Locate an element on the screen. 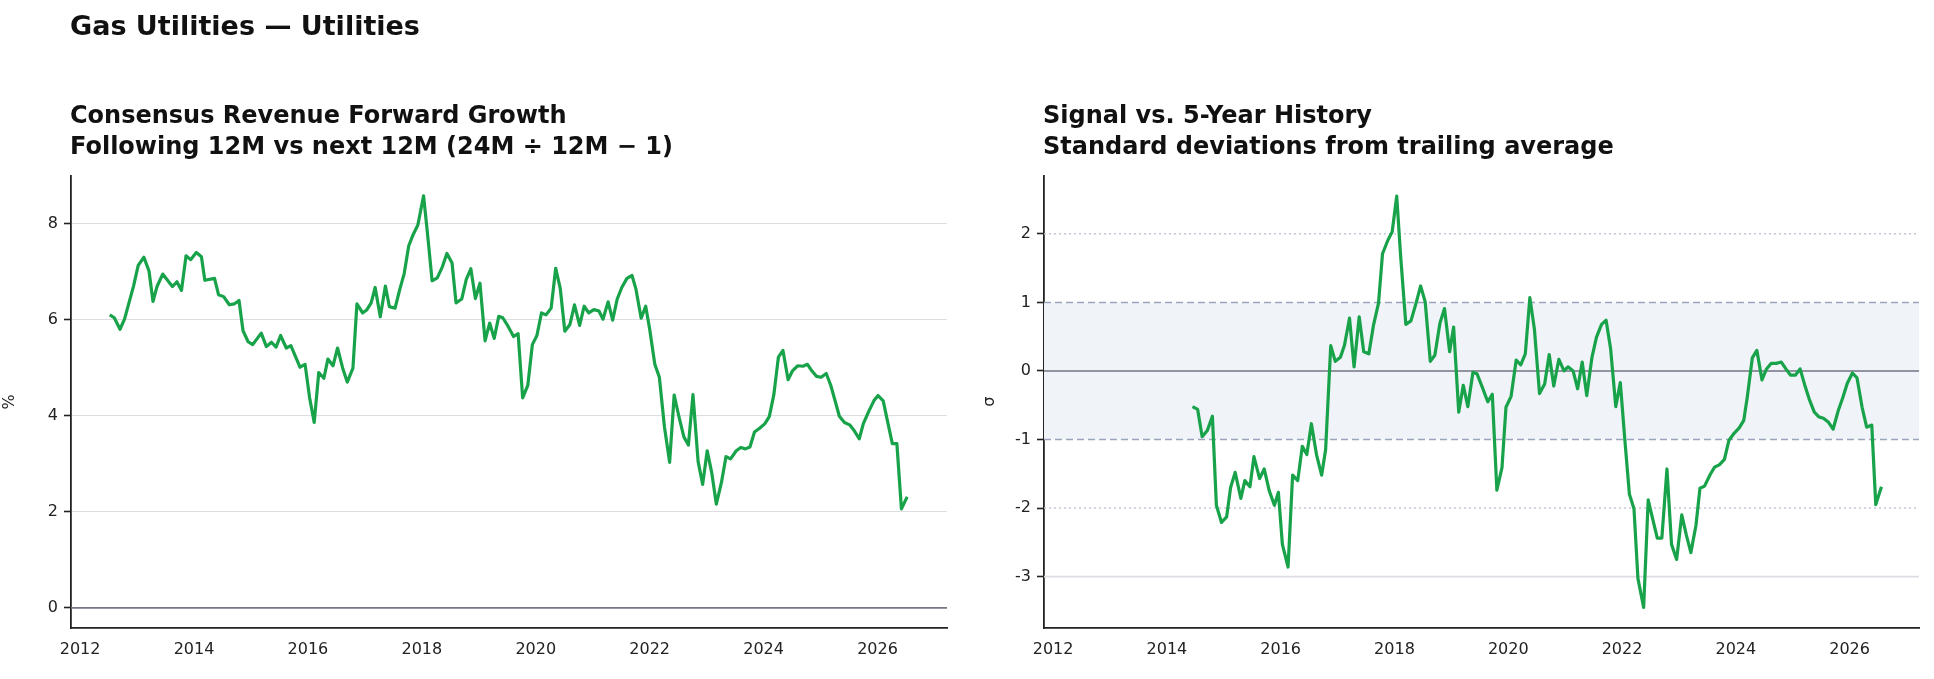 The height and width of the screenshot is (679, 1934). y-tick-label: -3 is located at coordinates (1023, 575).